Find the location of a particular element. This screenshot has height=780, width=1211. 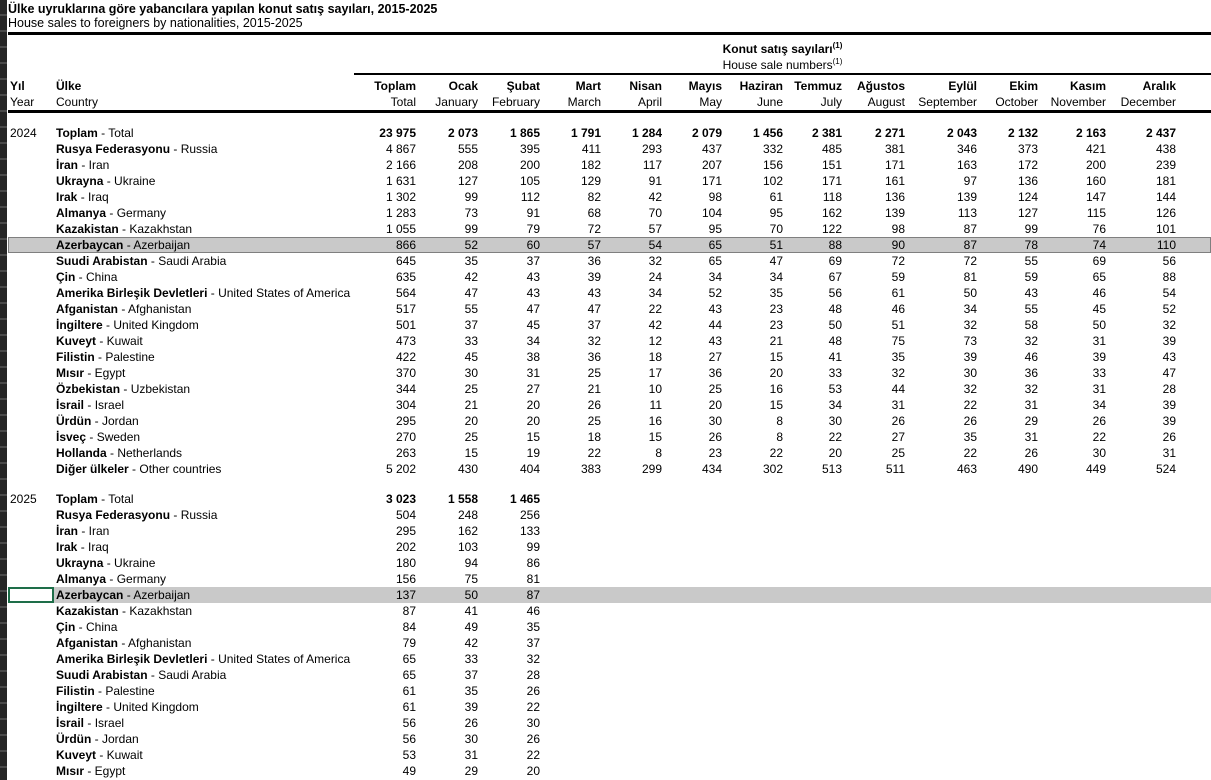

cell-value: 70 is located at coordinates (776, 229).